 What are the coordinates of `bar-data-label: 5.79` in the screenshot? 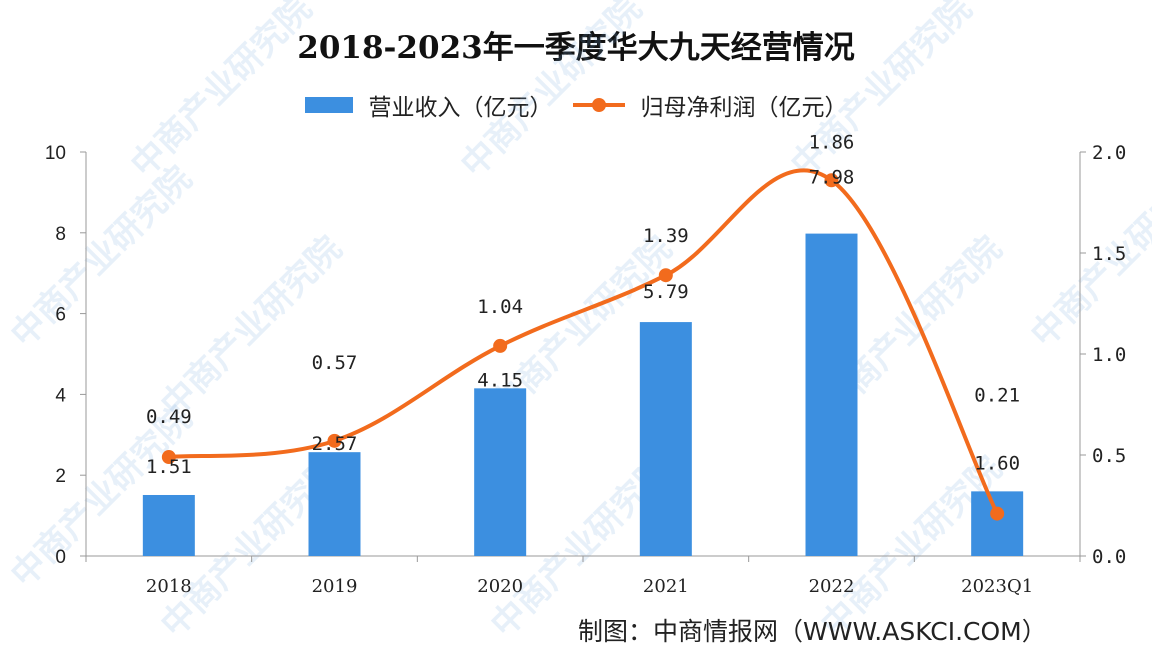 It's located at (666, 292).